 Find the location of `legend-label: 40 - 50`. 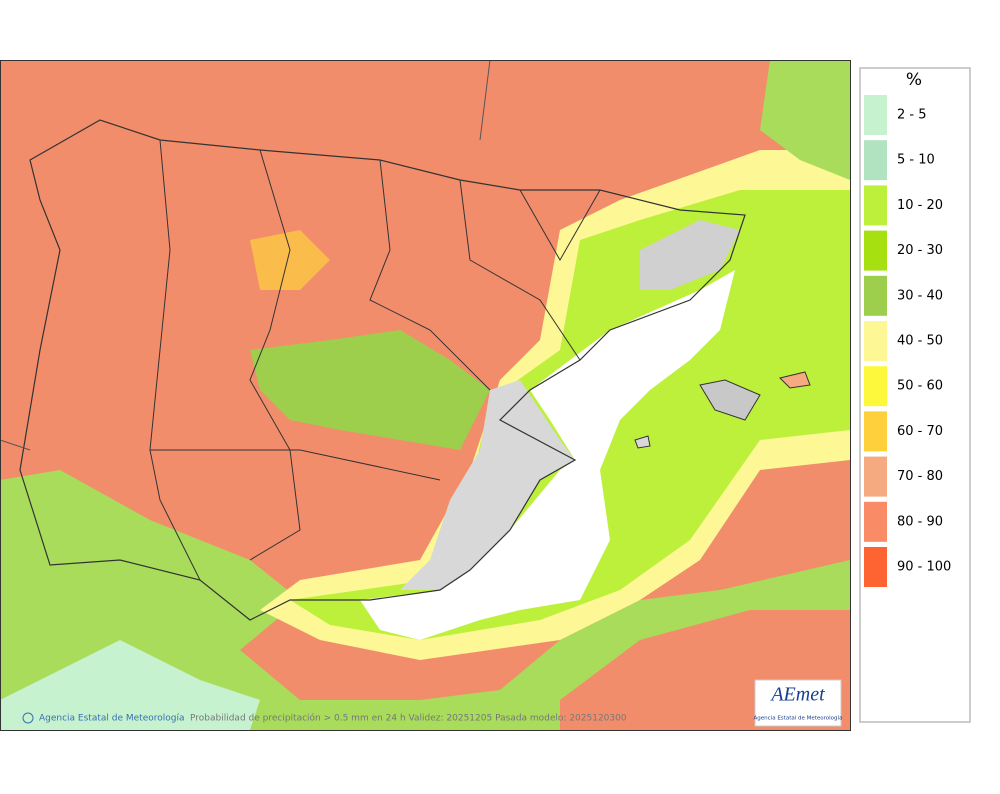

legend-label: 40 - 50 is located at coordinates (920, 341).